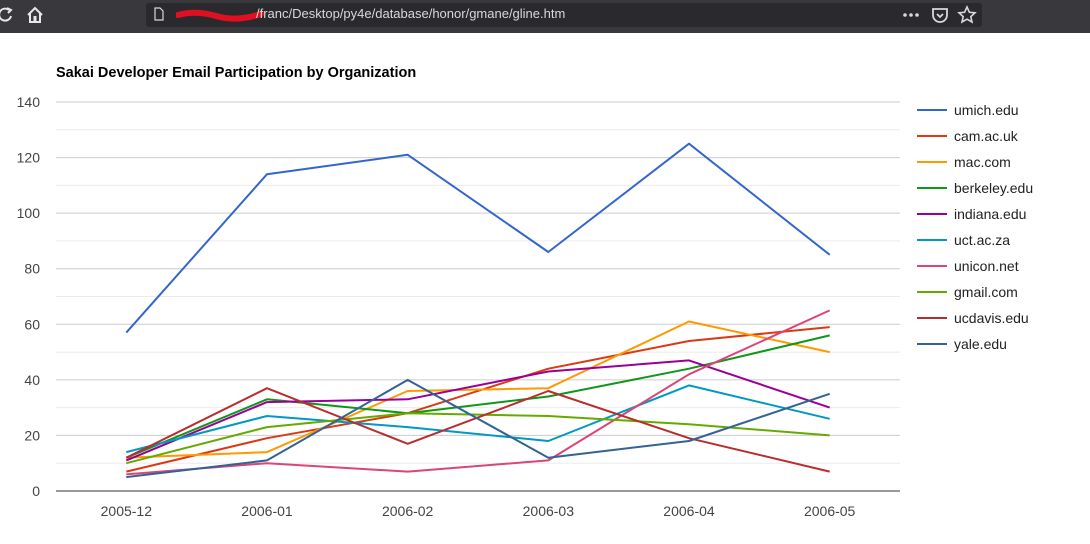 The image size is (1090, 544). Describe the element at coordinates (986, 136) in the screenshot. I see `legend-label: cam.ac.uk` at that location.